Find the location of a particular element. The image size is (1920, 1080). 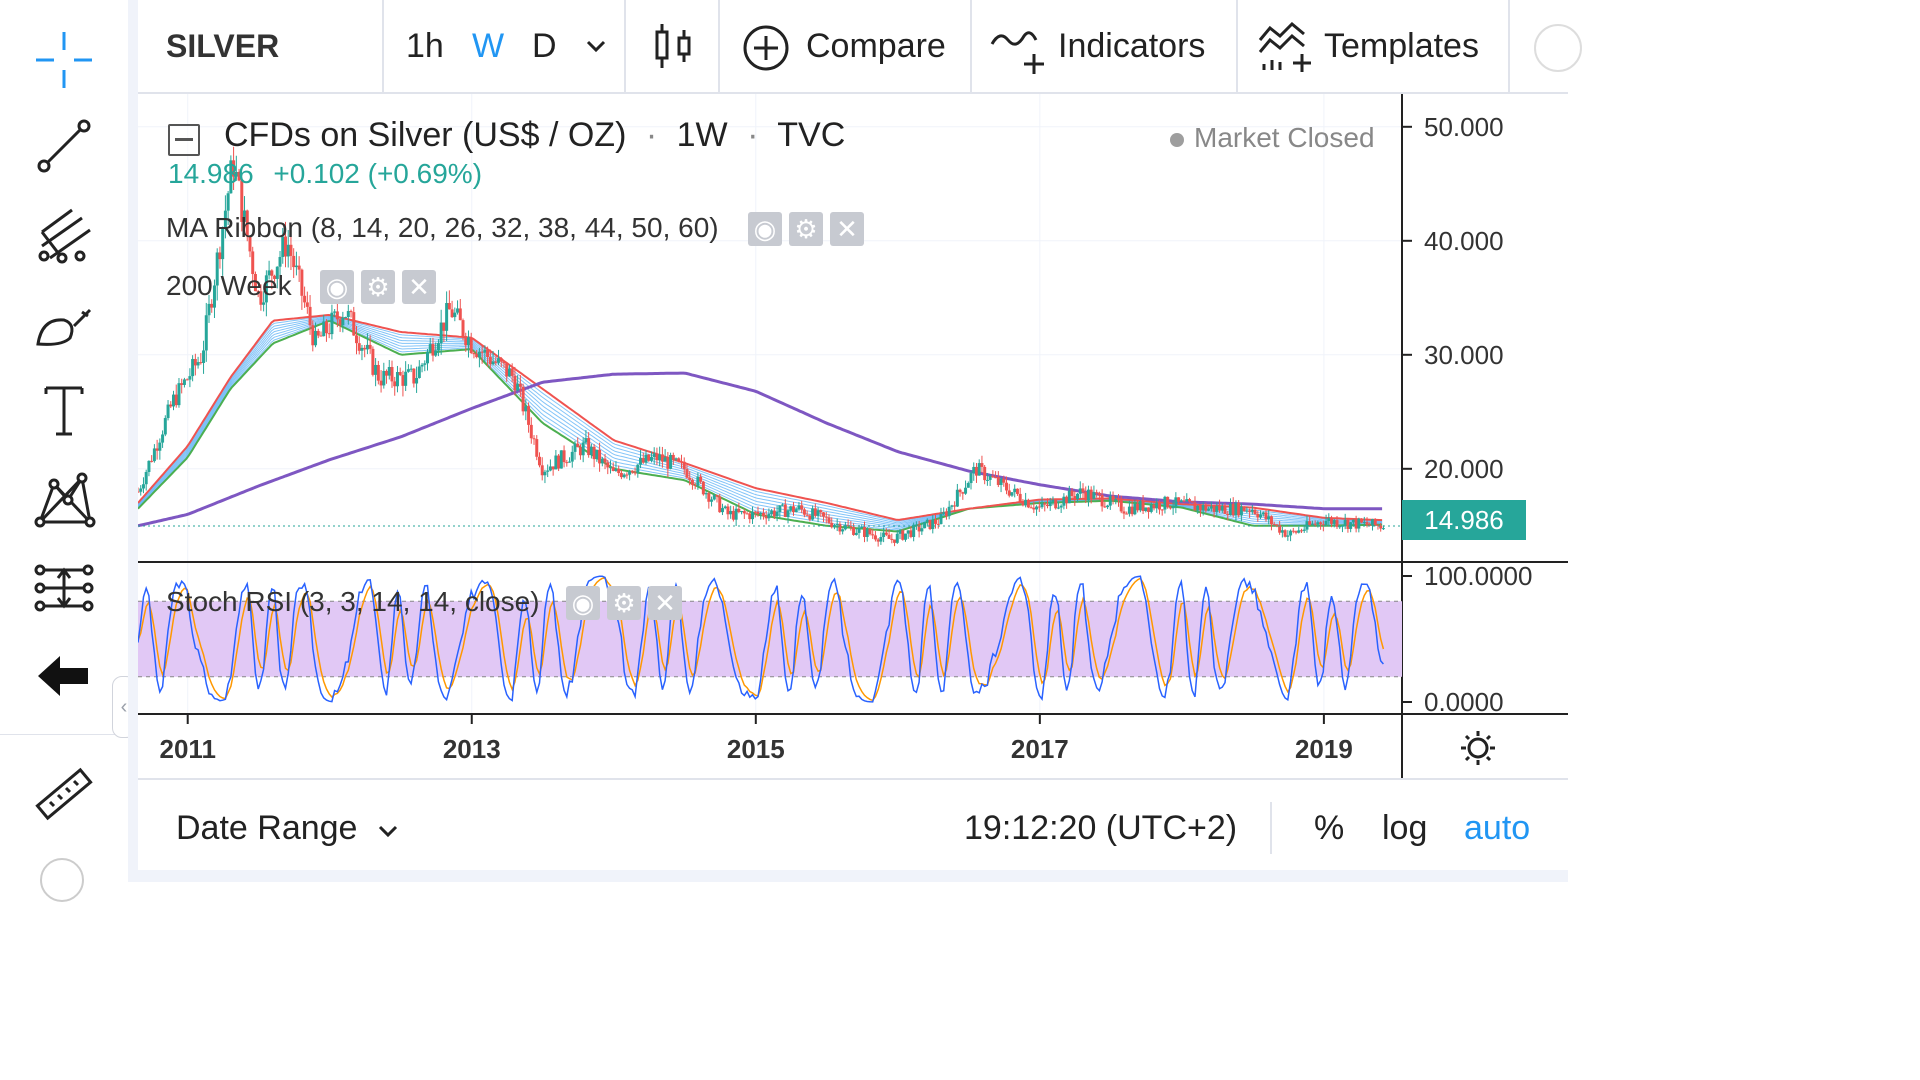

interval-1h-button: 1h is located at coordinates (425, 46).